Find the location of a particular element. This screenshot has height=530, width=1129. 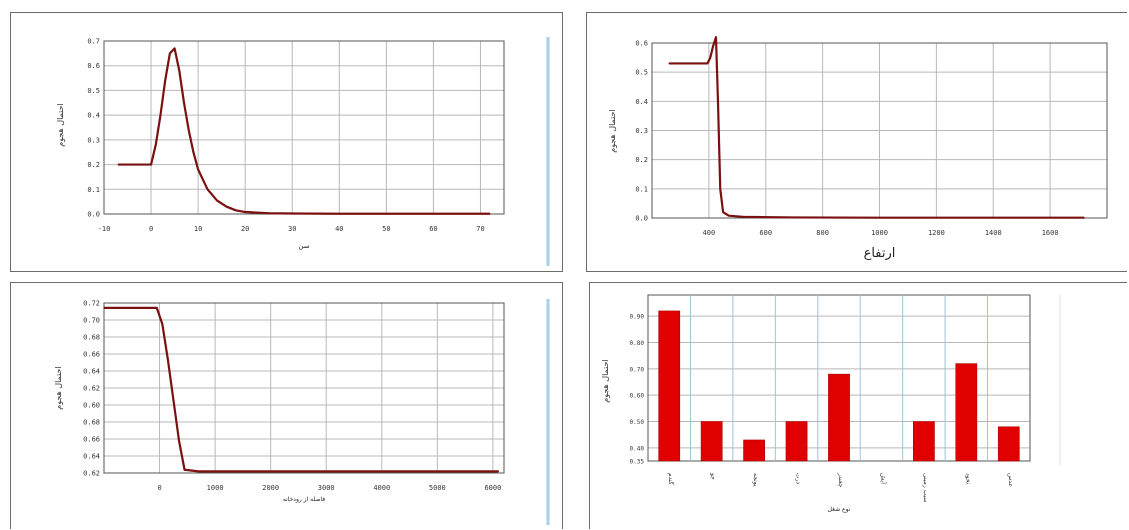

x-axis-title: نوع شغل is located at coordinates (839, 509).